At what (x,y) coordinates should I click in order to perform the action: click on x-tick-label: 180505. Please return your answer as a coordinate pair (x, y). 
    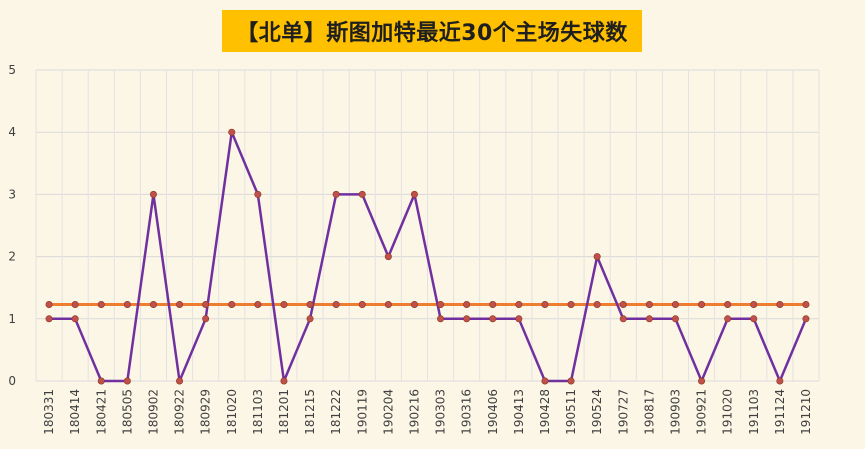
    Looking at the image, I should click on (127, 412).